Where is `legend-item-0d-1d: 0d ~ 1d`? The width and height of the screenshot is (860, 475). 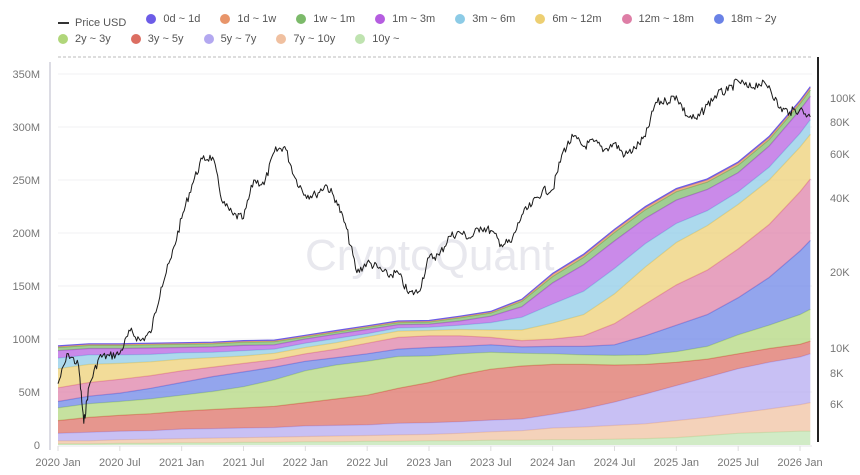
legend-item-0d-1d: 0d ~ 1d is located at coordinates (173, 19).